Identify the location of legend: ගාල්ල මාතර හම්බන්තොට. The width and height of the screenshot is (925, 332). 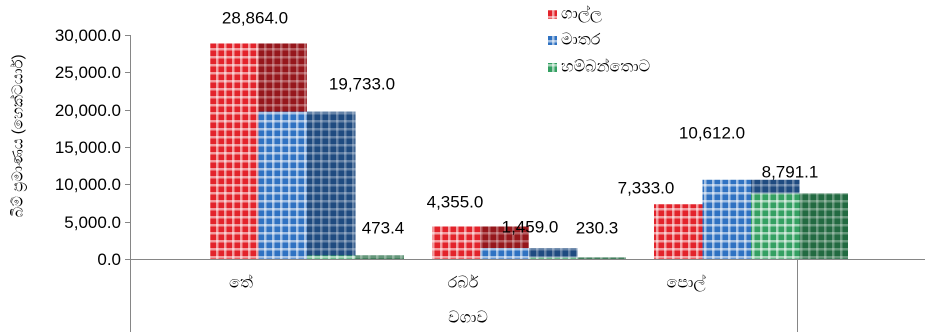
(599, 40).